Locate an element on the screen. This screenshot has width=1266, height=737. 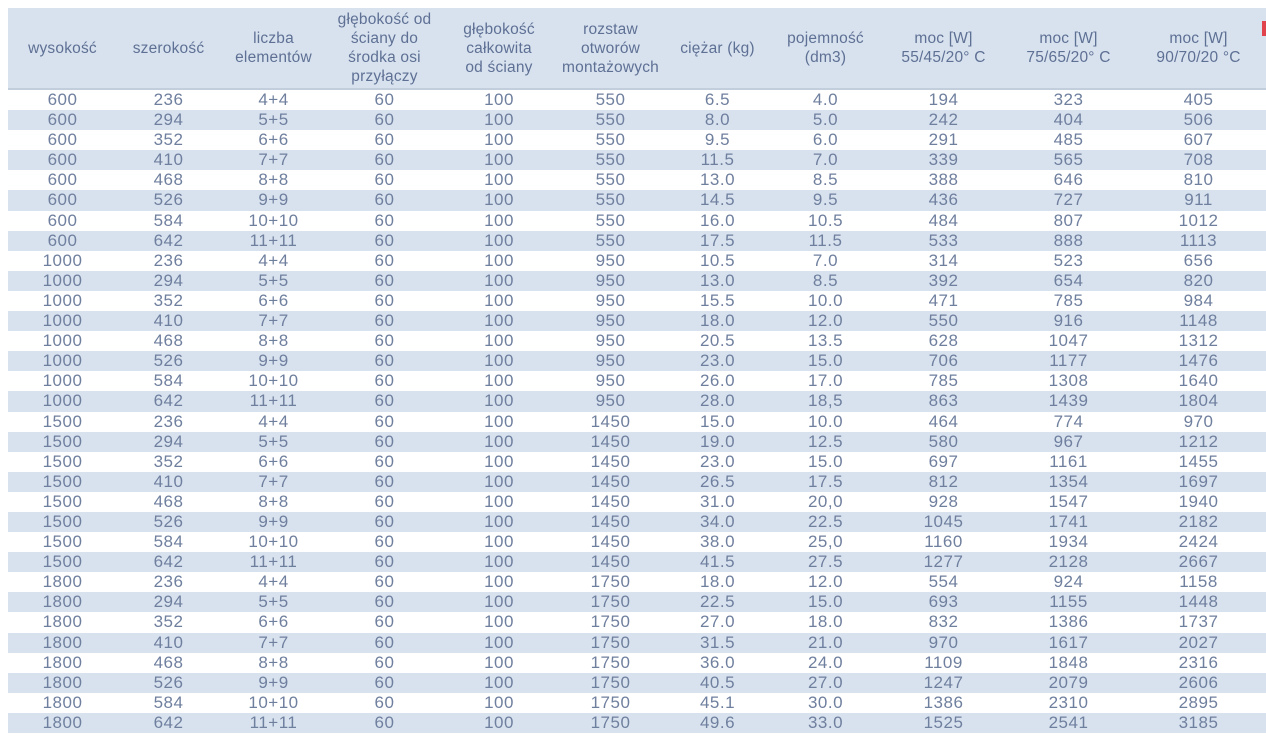
cell-szerokosc: 584 is located at coordinates (168, 702).